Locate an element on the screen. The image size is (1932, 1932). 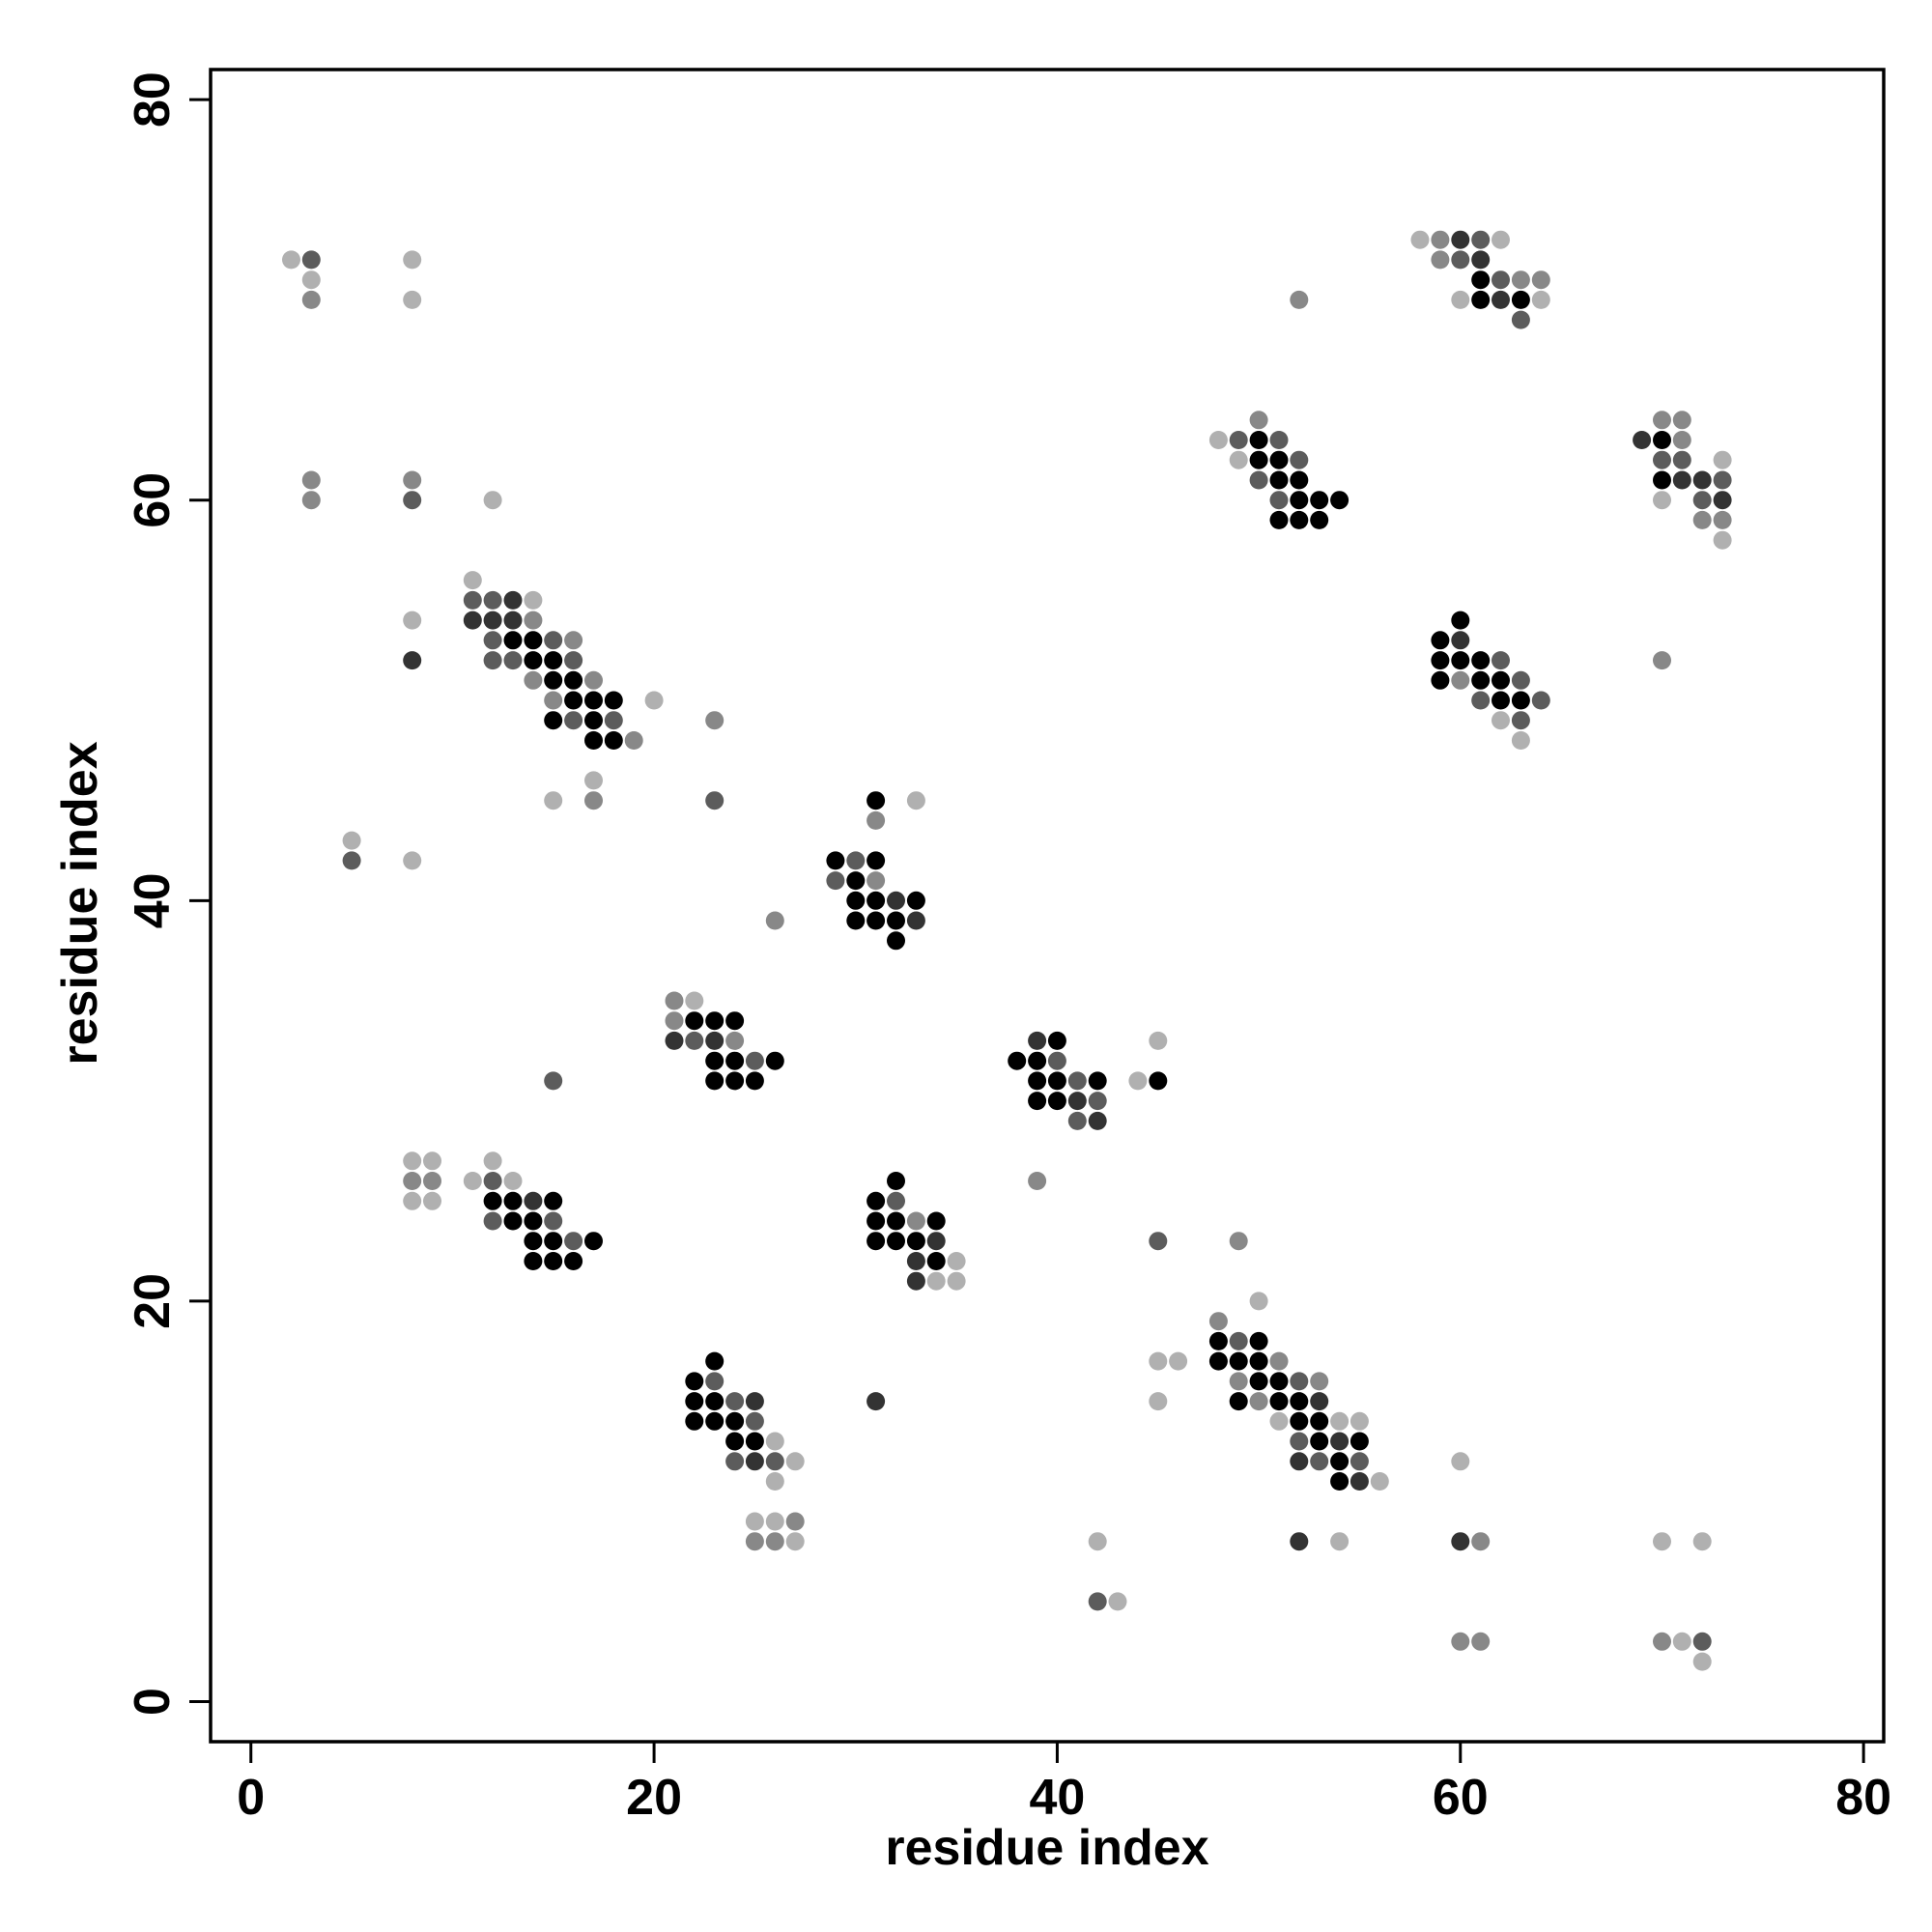
x-axis: 0 20 40 60 80 is located at coordinates (1064, 1783).